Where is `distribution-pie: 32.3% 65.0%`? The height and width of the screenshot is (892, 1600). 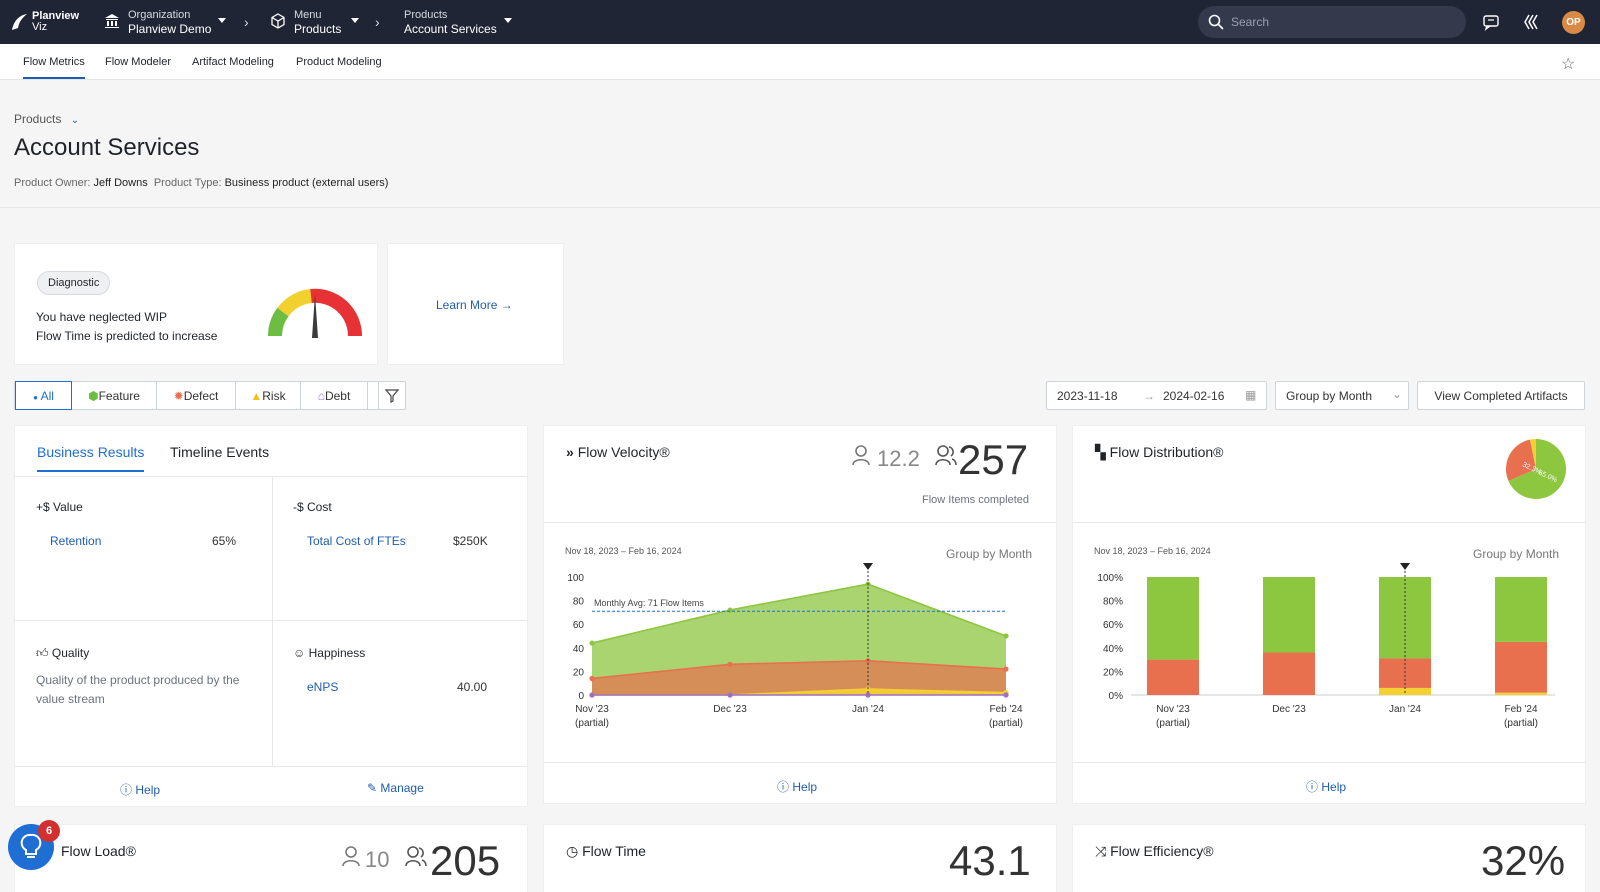
distribution-pie: 32.3% 65.0% is located at coordinates (1535, 469).